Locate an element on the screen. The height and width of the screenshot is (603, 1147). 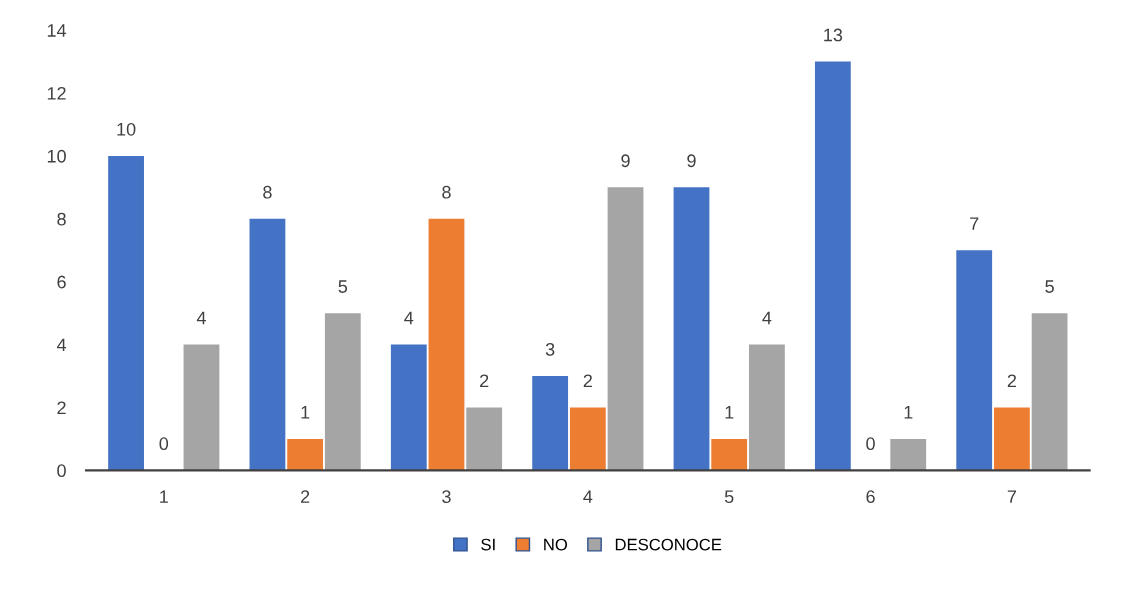
y-tick-label: 10 is located at coordinates (56, 156).